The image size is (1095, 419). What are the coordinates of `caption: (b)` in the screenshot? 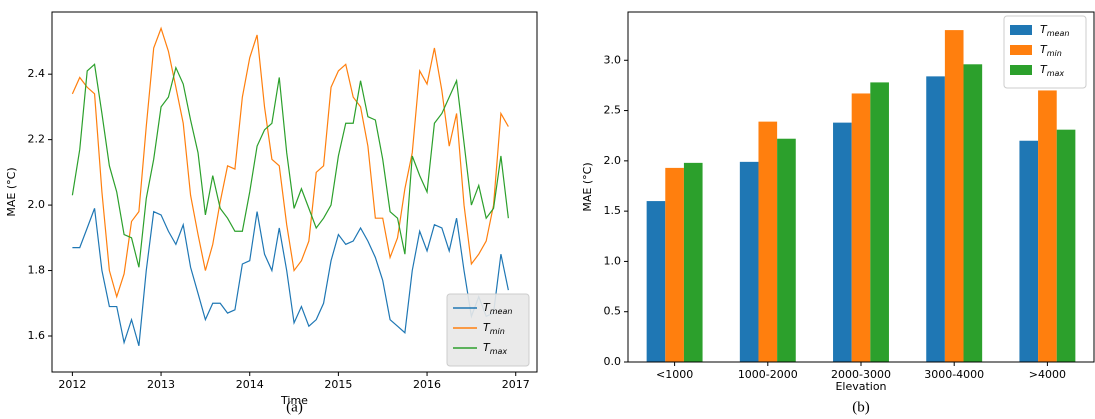 It's located at (861, 407).